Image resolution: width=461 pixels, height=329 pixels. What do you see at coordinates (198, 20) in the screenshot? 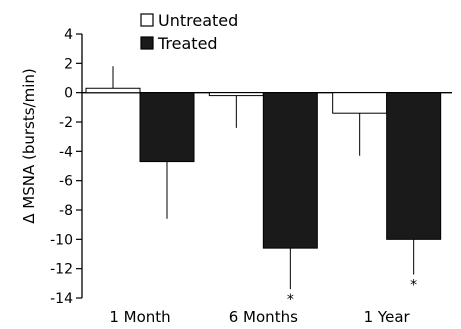
I see `legend-label-untreated: Untreated` at bounding box center [198, 20].